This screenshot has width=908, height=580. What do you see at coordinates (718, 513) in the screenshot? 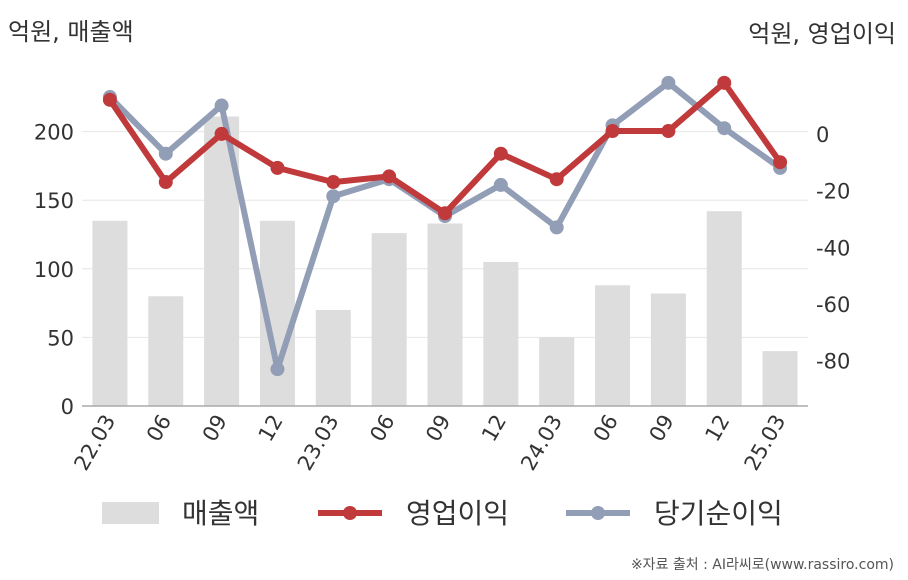
I see `legend-label-net-profit: 당기순이익` at bounding box center [718, 513].